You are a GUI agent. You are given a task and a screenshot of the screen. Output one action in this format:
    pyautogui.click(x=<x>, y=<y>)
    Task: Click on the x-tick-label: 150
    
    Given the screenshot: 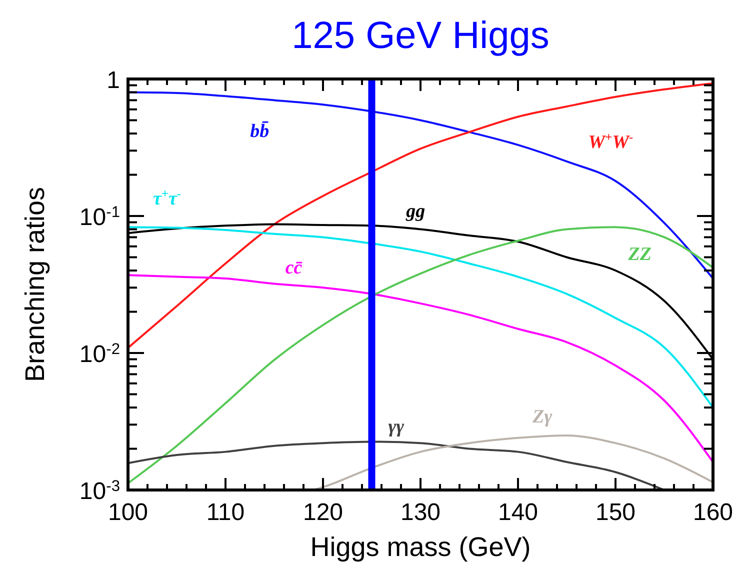 What is the action you would take?
    pyautogui.click(x=615, y=512)
    